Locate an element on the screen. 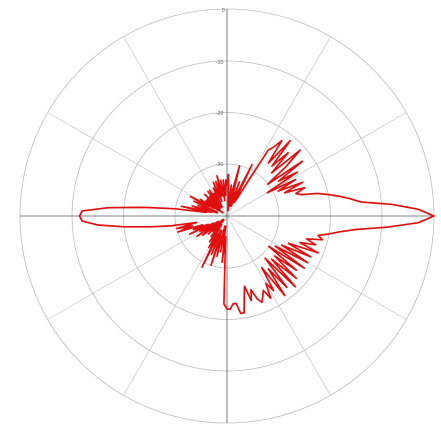 The height and width of the screenshot is (424, 441). tick-label-minus-20: -20 is located at coordinates (219, 114).